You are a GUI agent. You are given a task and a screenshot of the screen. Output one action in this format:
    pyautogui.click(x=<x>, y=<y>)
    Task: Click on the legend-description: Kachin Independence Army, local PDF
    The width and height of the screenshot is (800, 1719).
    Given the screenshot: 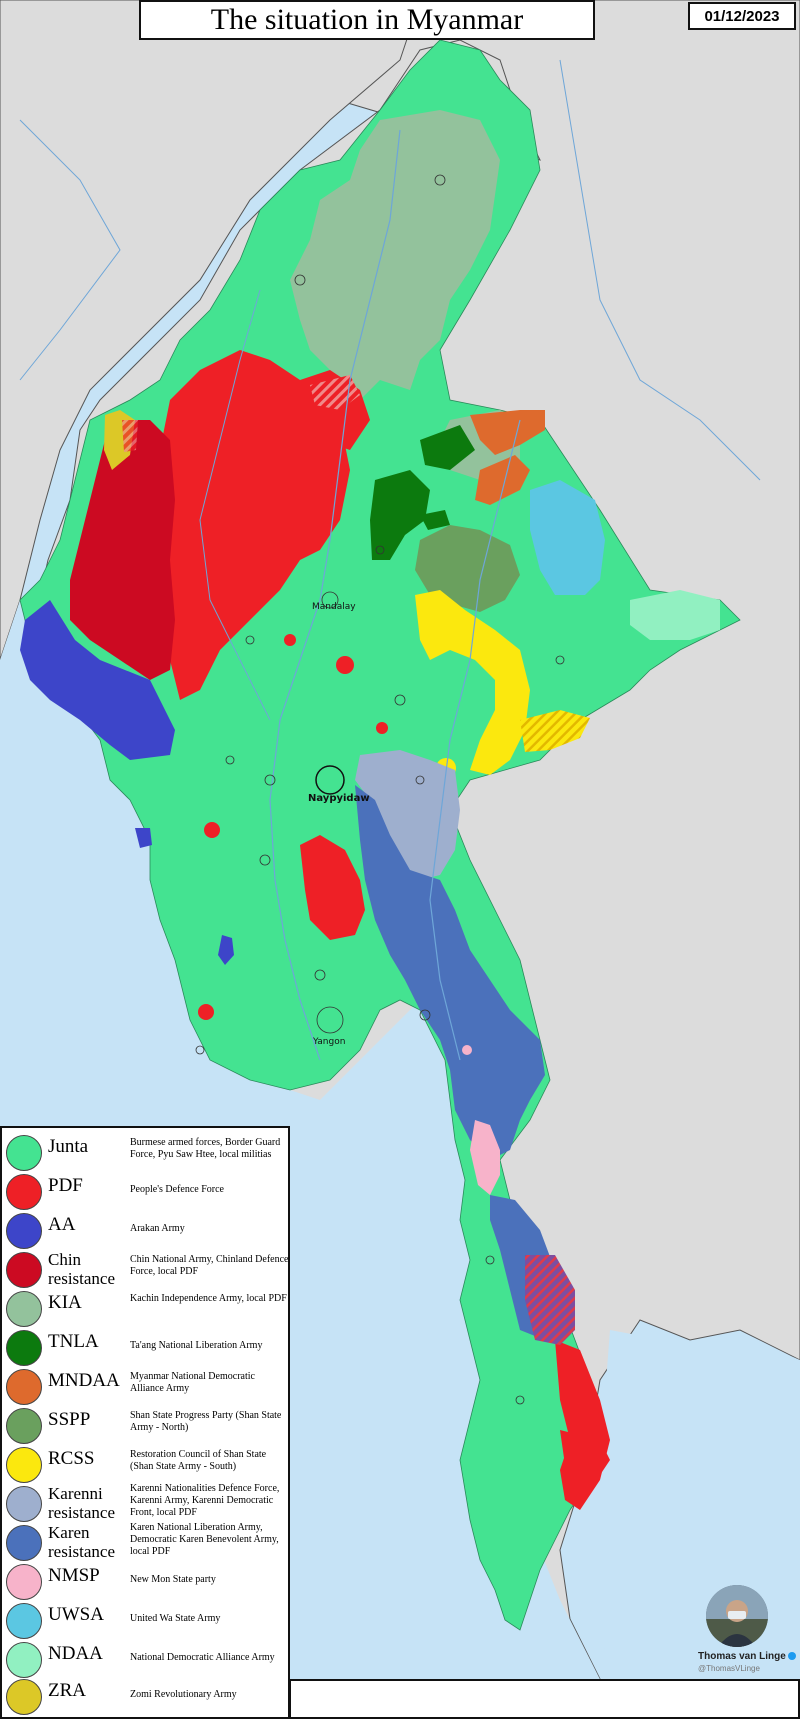 What is the action you would take?
    pyautogui.click(x=208, y=1298)
    